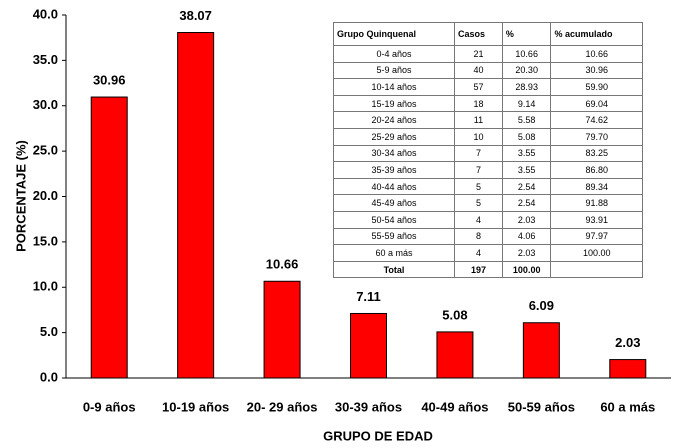 The image size is (673, 448). I want to click on table-cell: 89.34, so click(596, 186).